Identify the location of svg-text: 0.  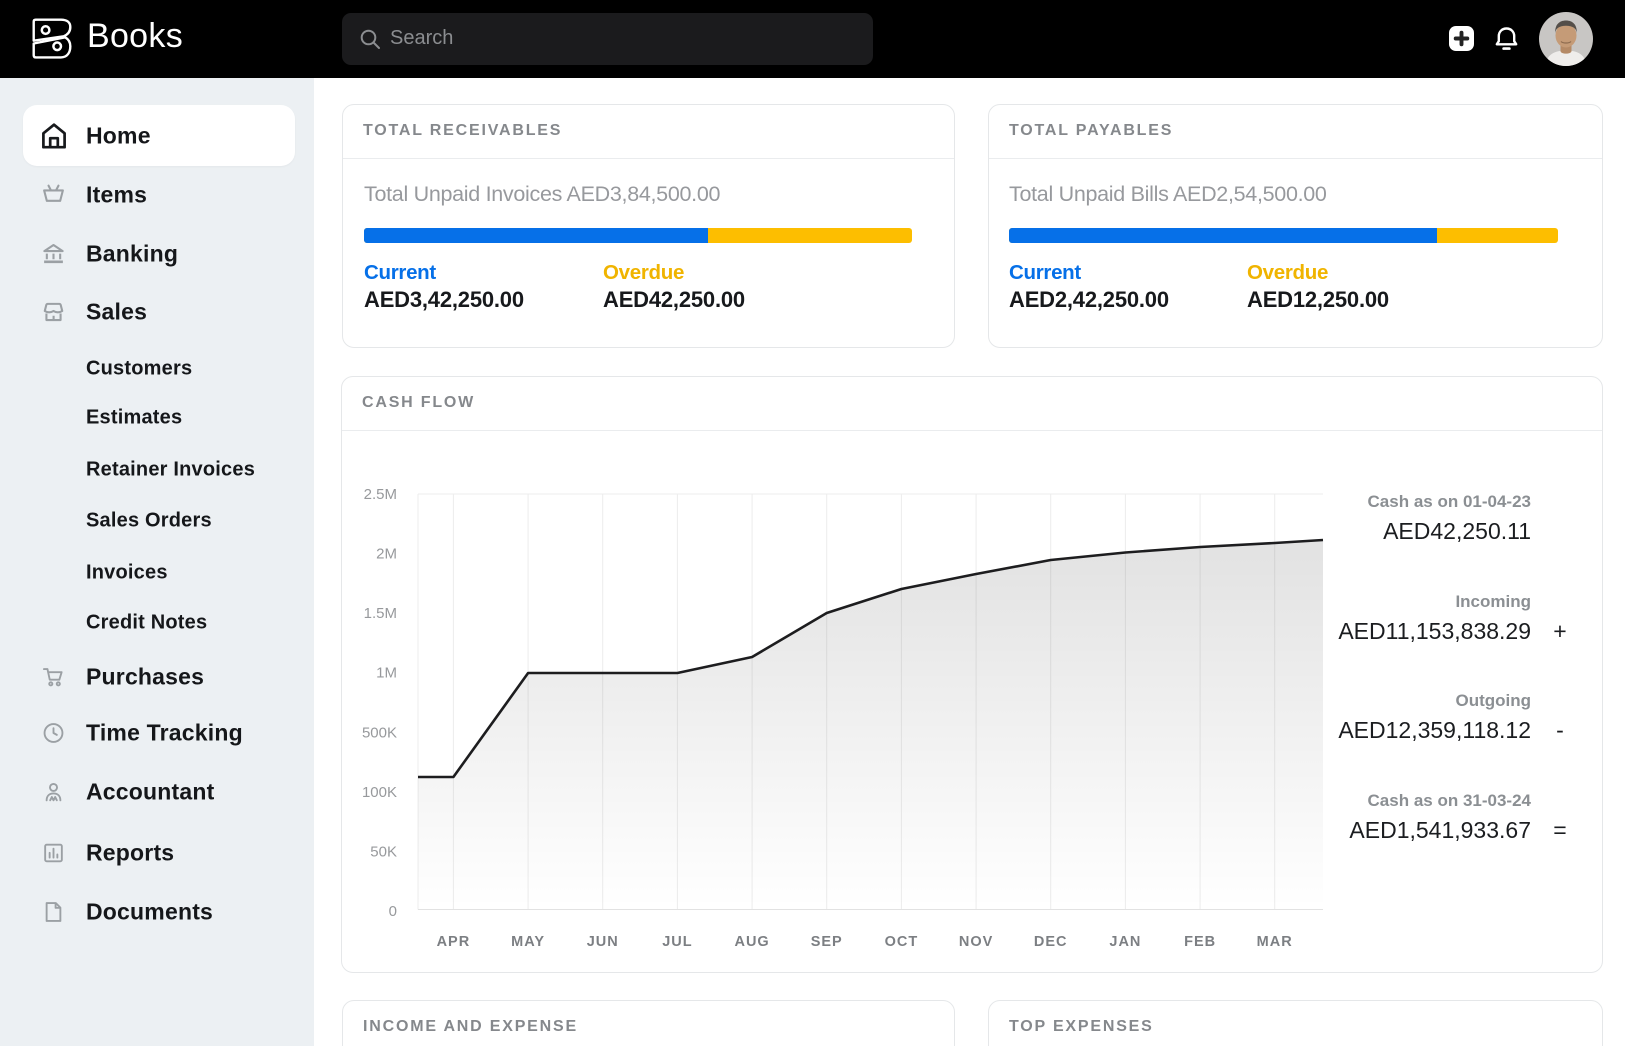
(393, 911).